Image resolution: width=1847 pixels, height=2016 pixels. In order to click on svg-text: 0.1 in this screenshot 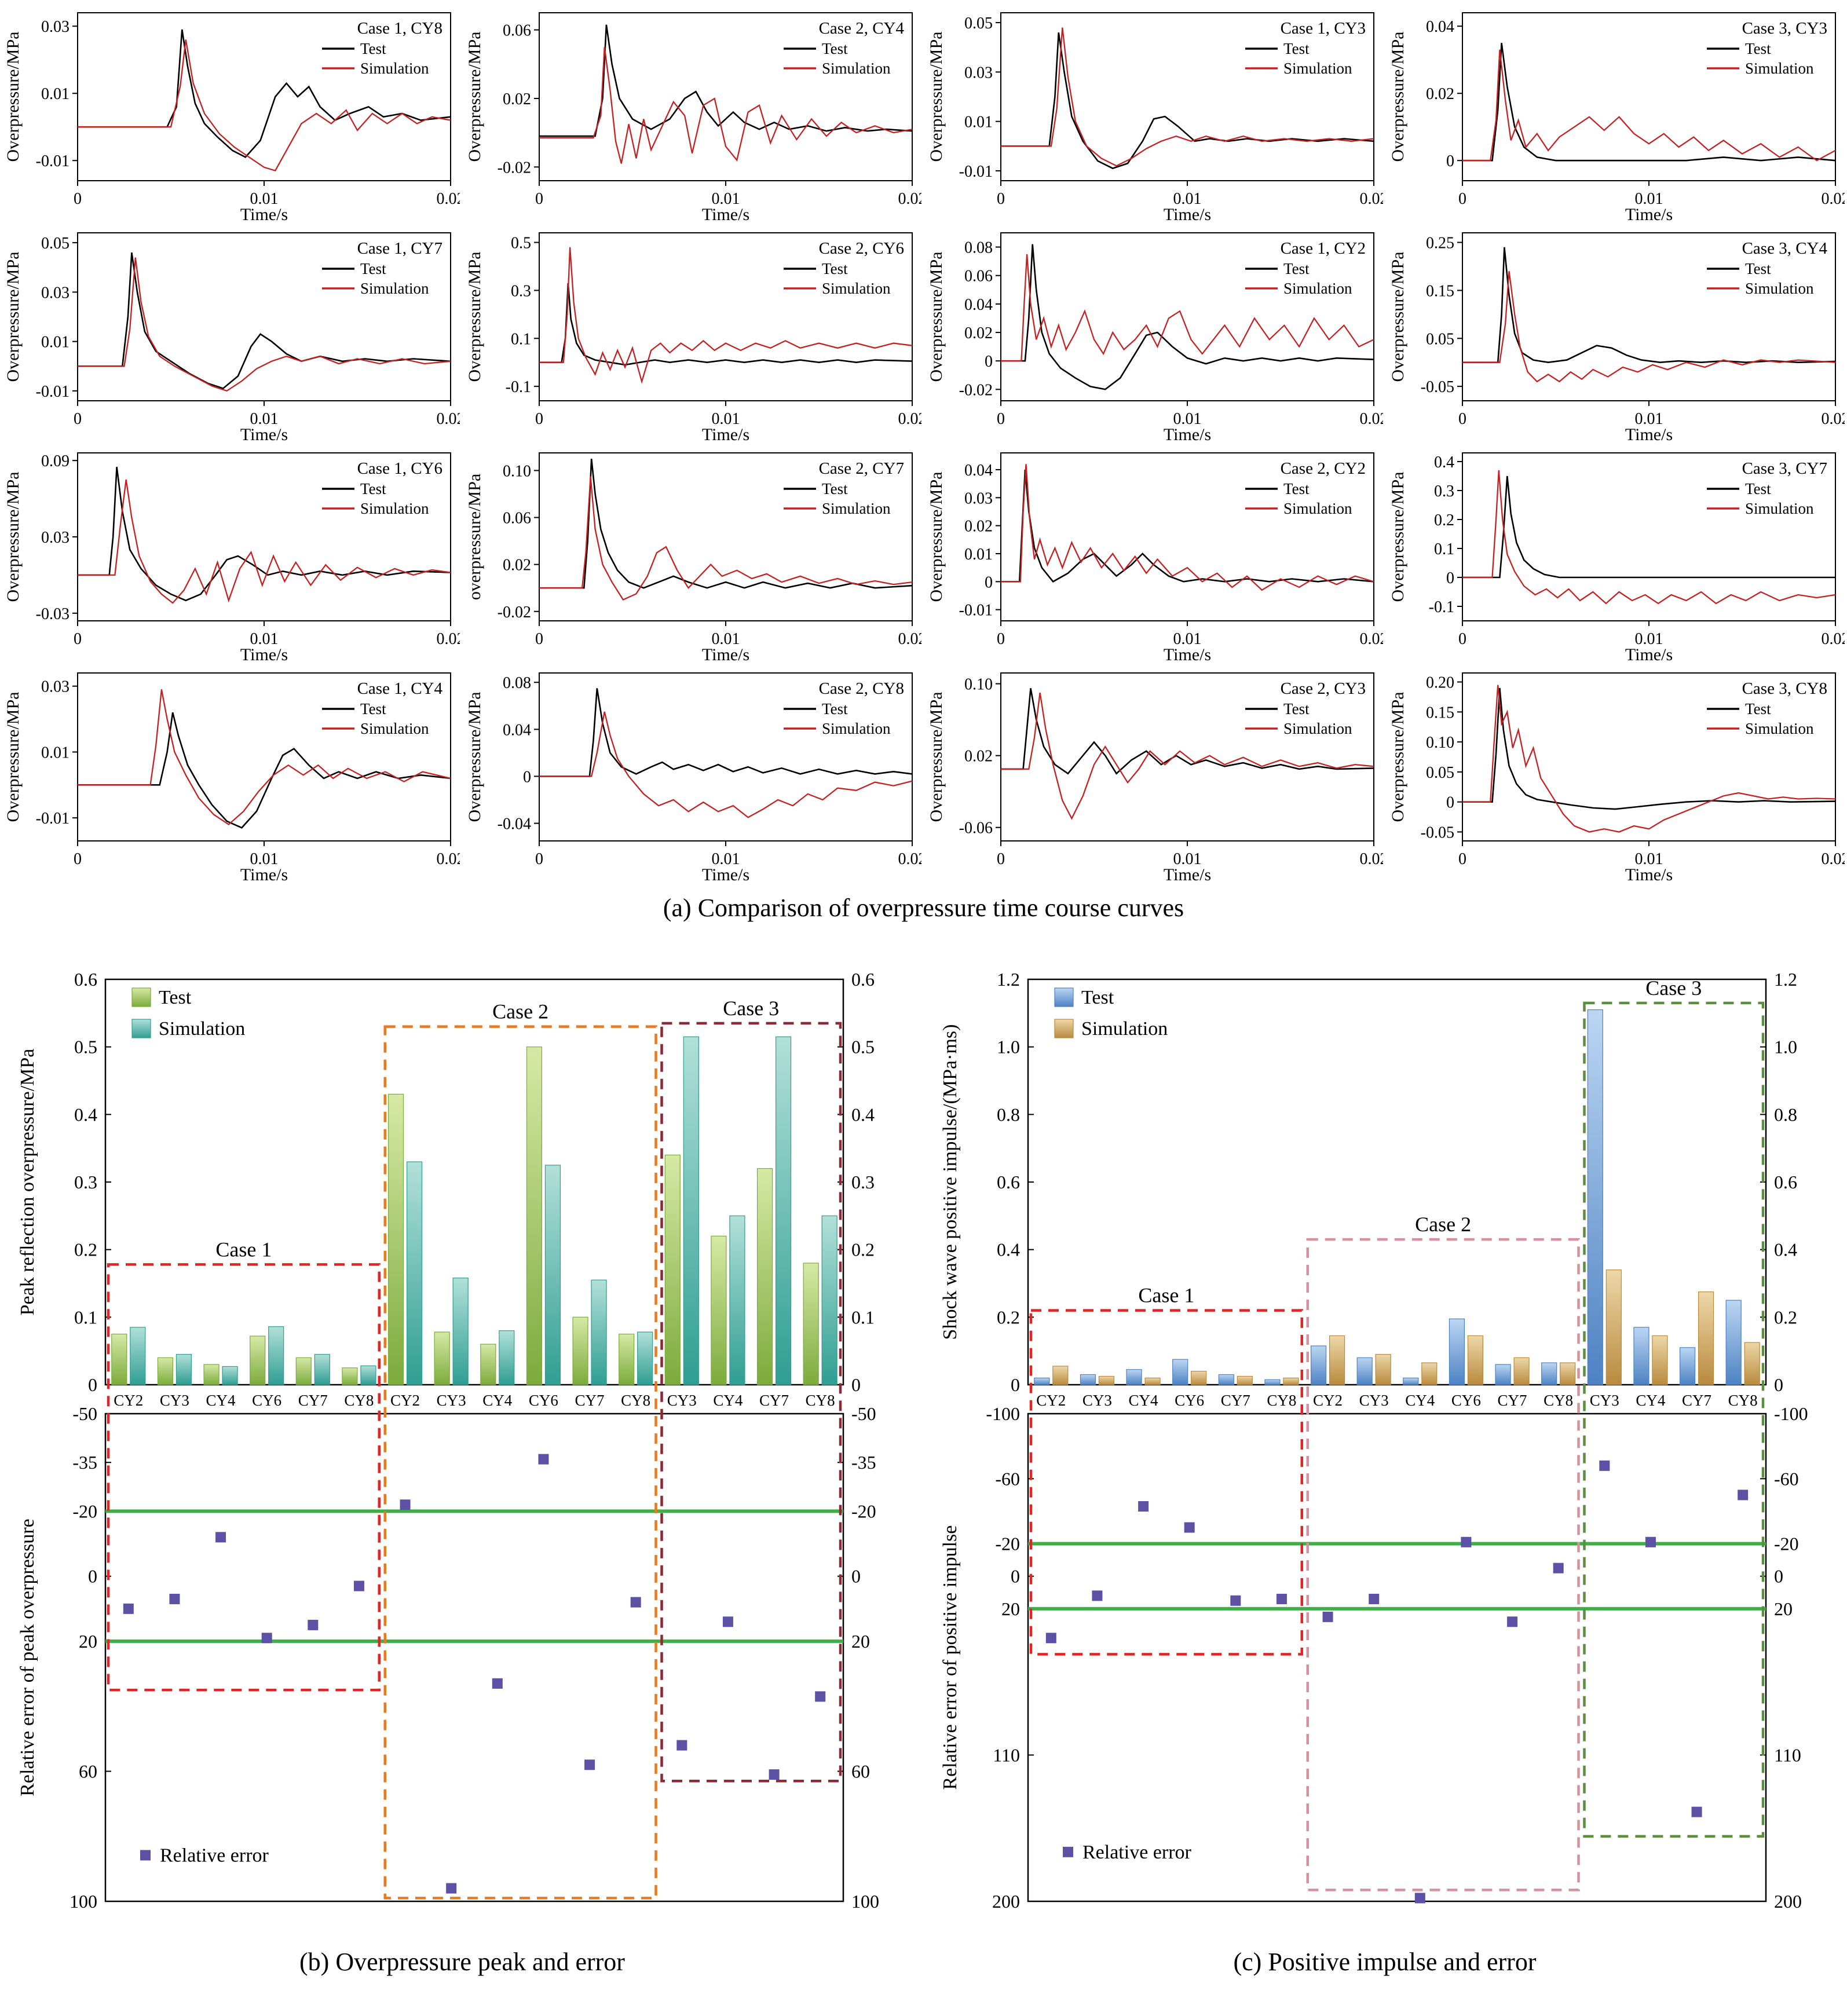, I will do `click(521, 339)`.